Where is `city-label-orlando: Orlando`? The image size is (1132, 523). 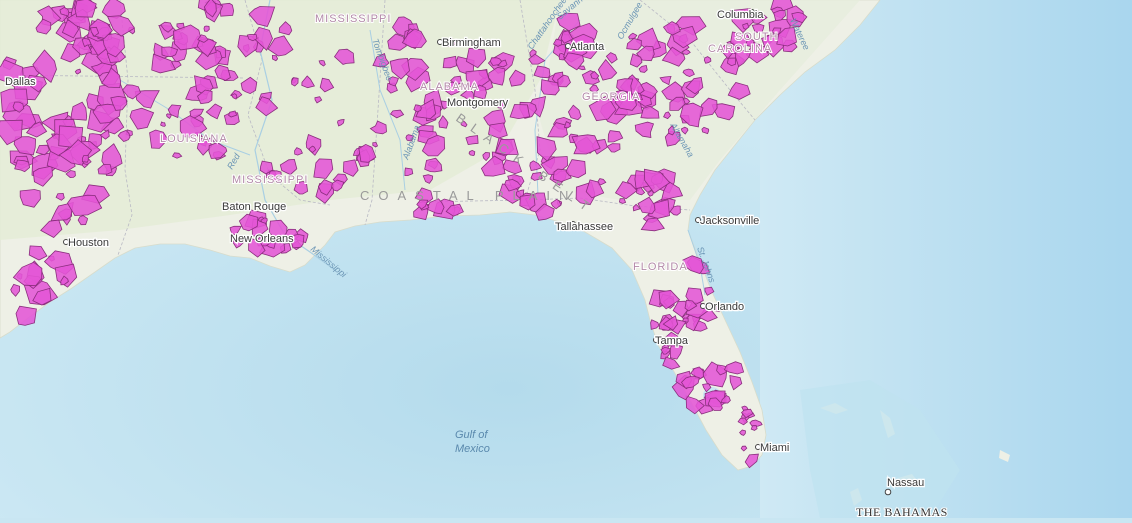 city-label-orlando: Orlando is located at coordinates (725, 307).